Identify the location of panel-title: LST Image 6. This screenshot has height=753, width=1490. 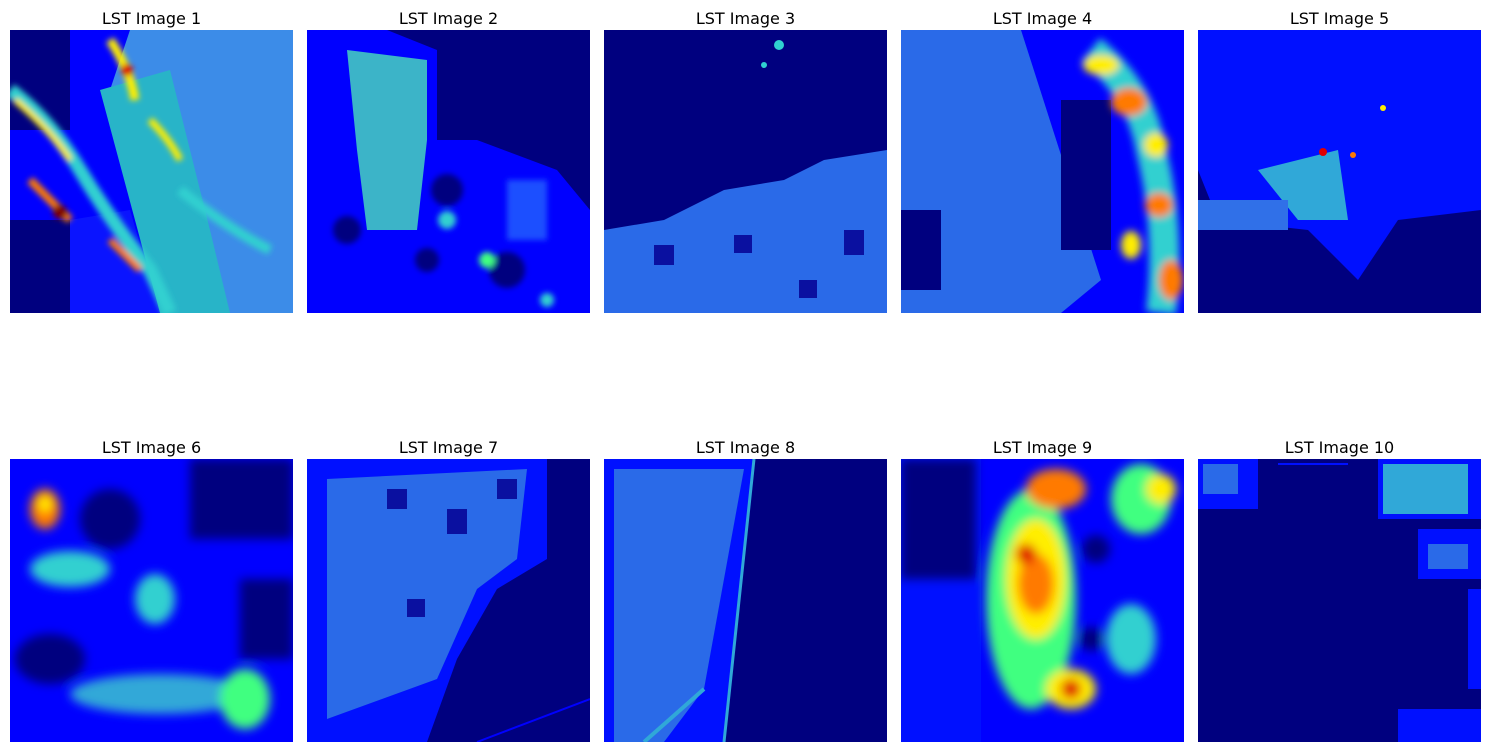
(151, 447).